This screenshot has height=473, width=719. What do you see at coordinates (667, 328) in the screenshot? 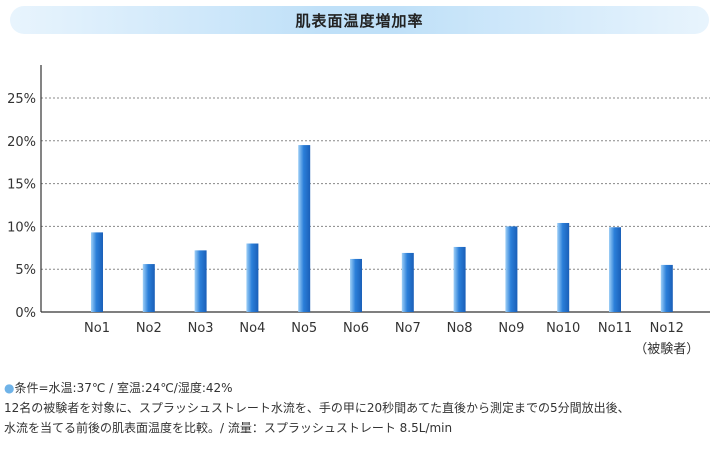
I see `x-tick-label: No12` at bounding box center [667, 328].